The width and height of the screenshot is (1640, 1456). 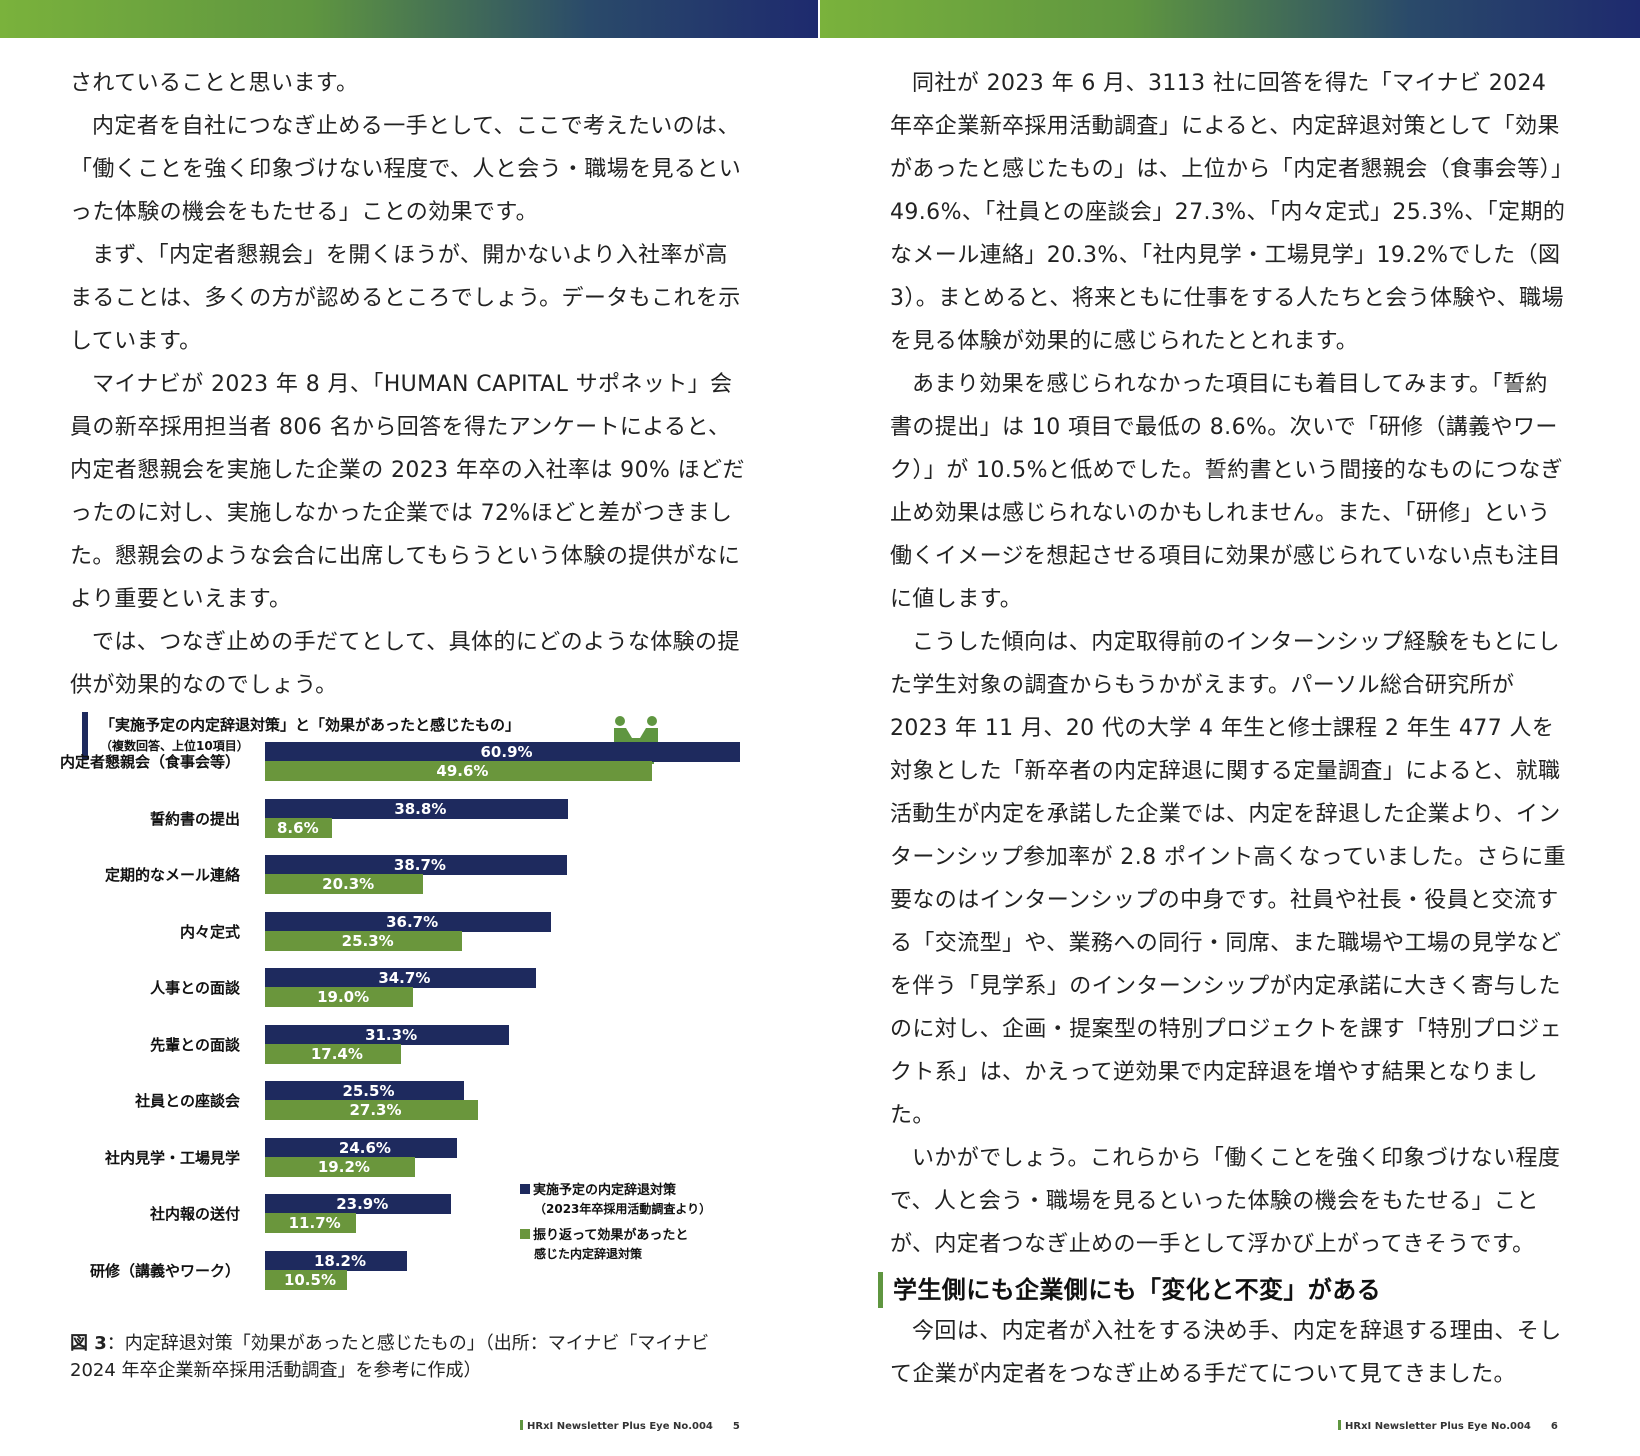 I want to click on bar-value-label: 24.6%, so click(x=364, y=1147).